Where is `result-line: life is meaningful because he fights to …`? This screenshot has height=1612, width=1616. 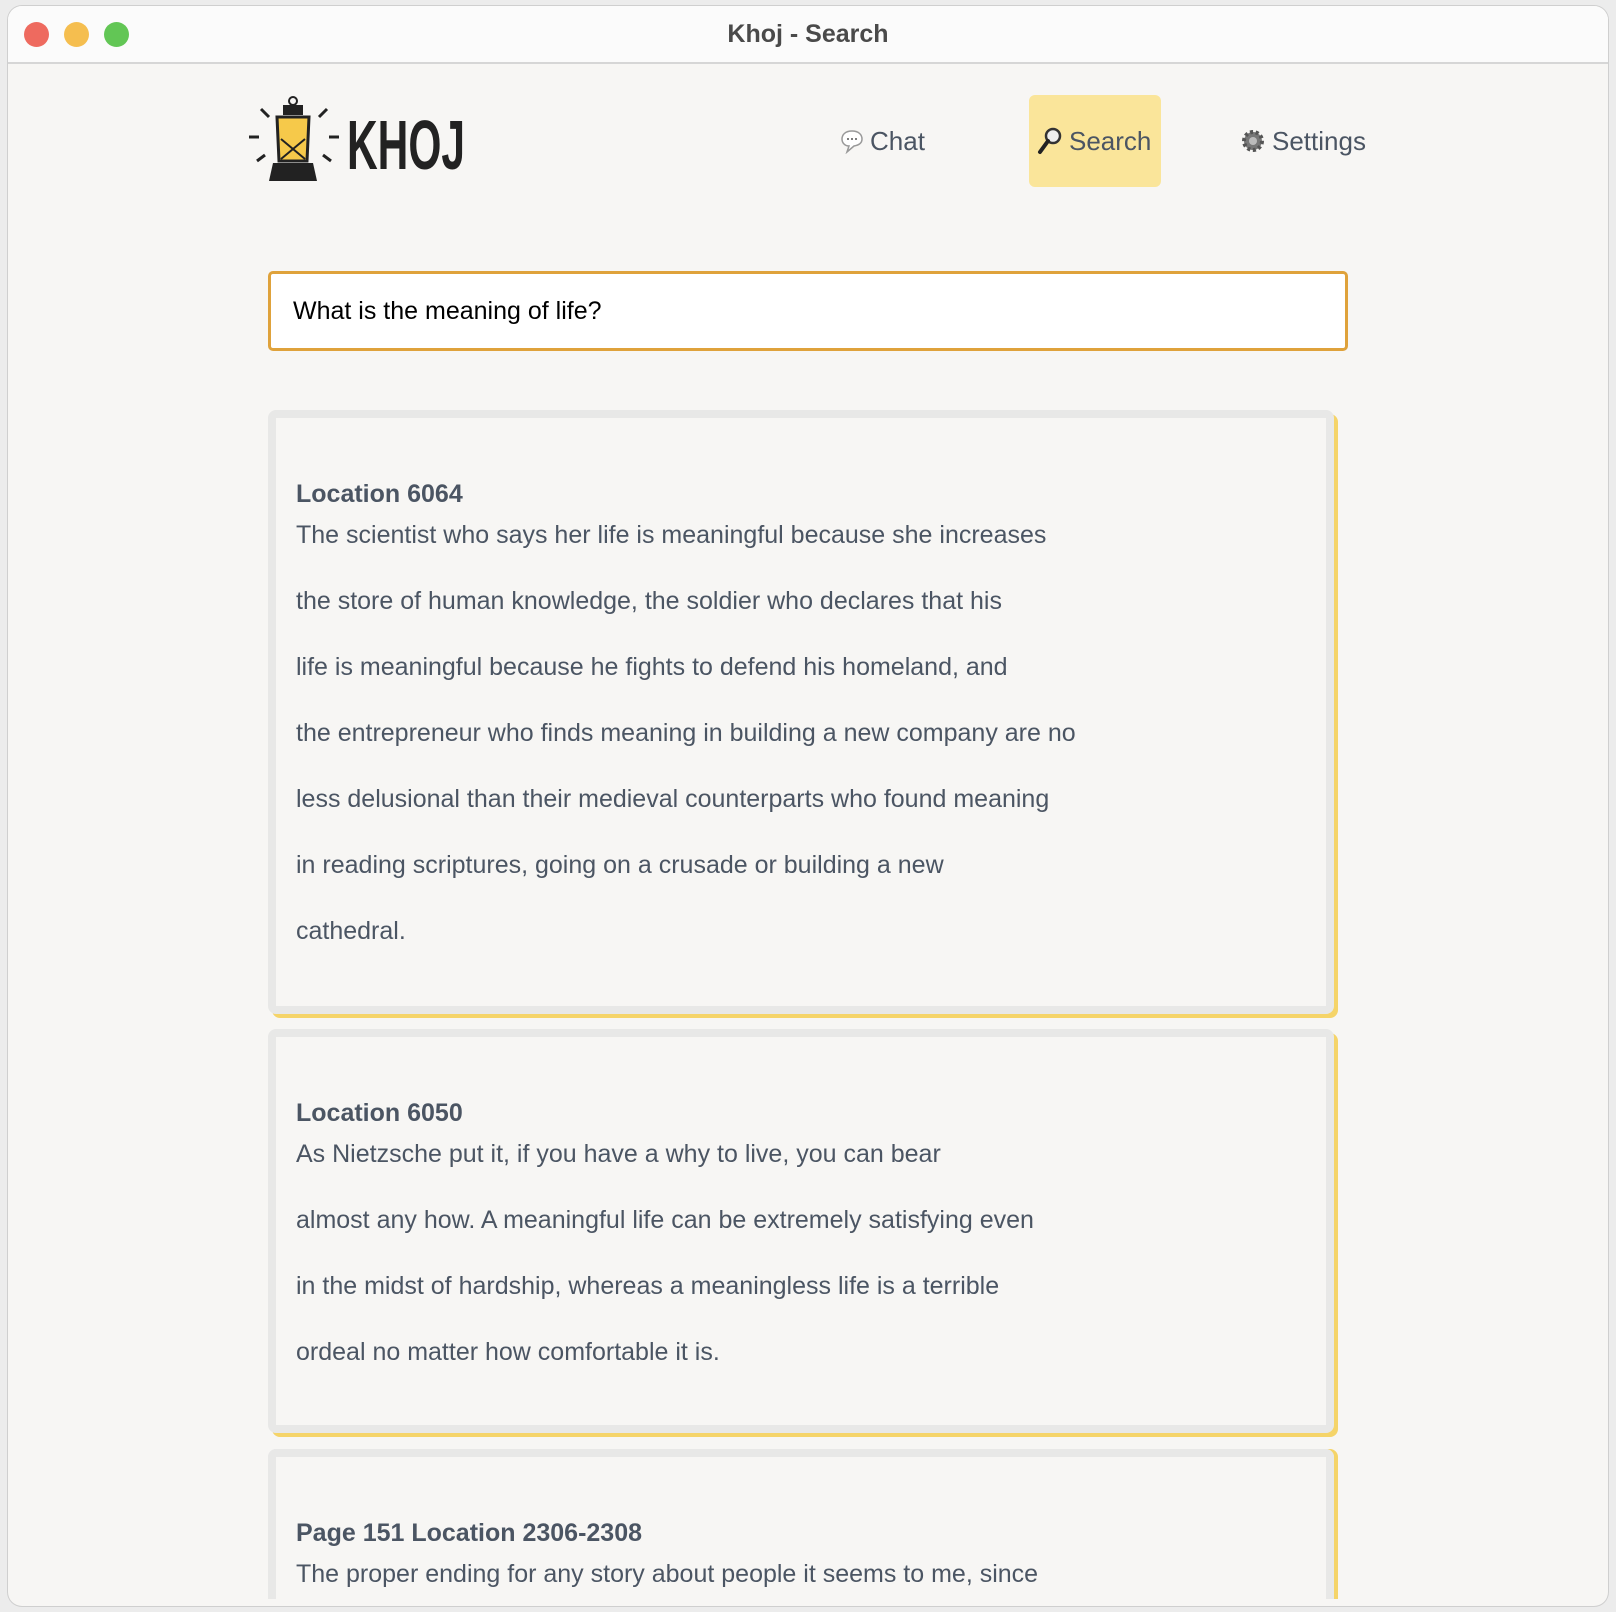
result-line: life is meaningful because he fights to … is located at coordinates (652, 667).